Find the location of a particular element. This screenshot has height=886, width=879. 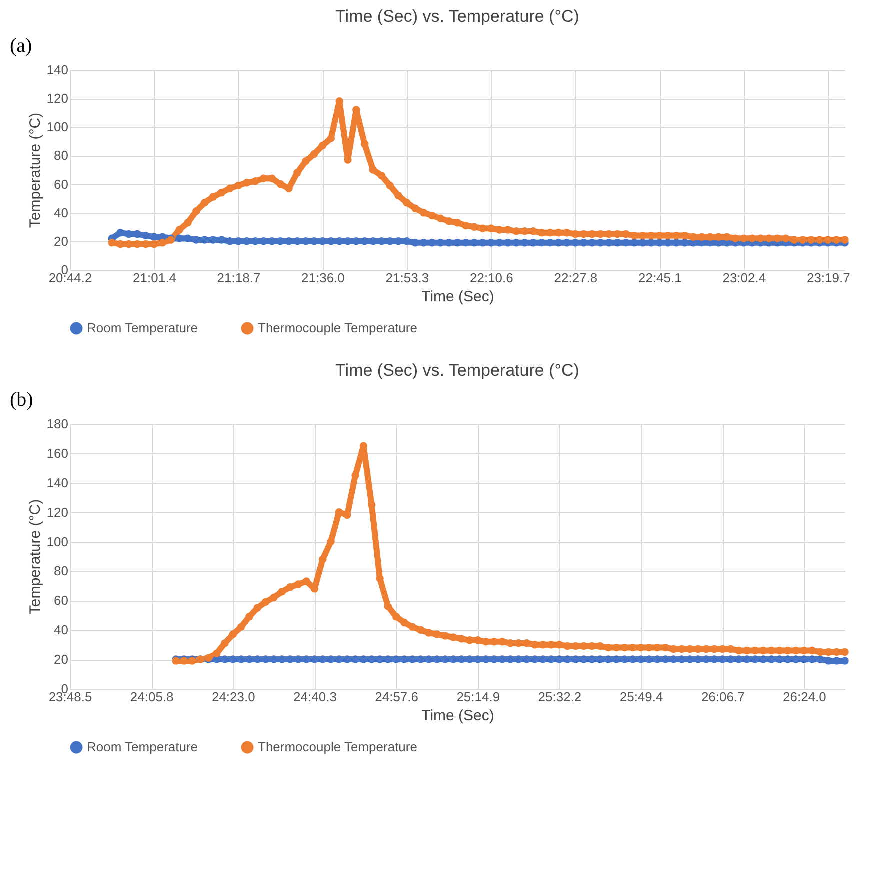

x-tick-label: 22:10.6 is located at coordinates (492, 278).